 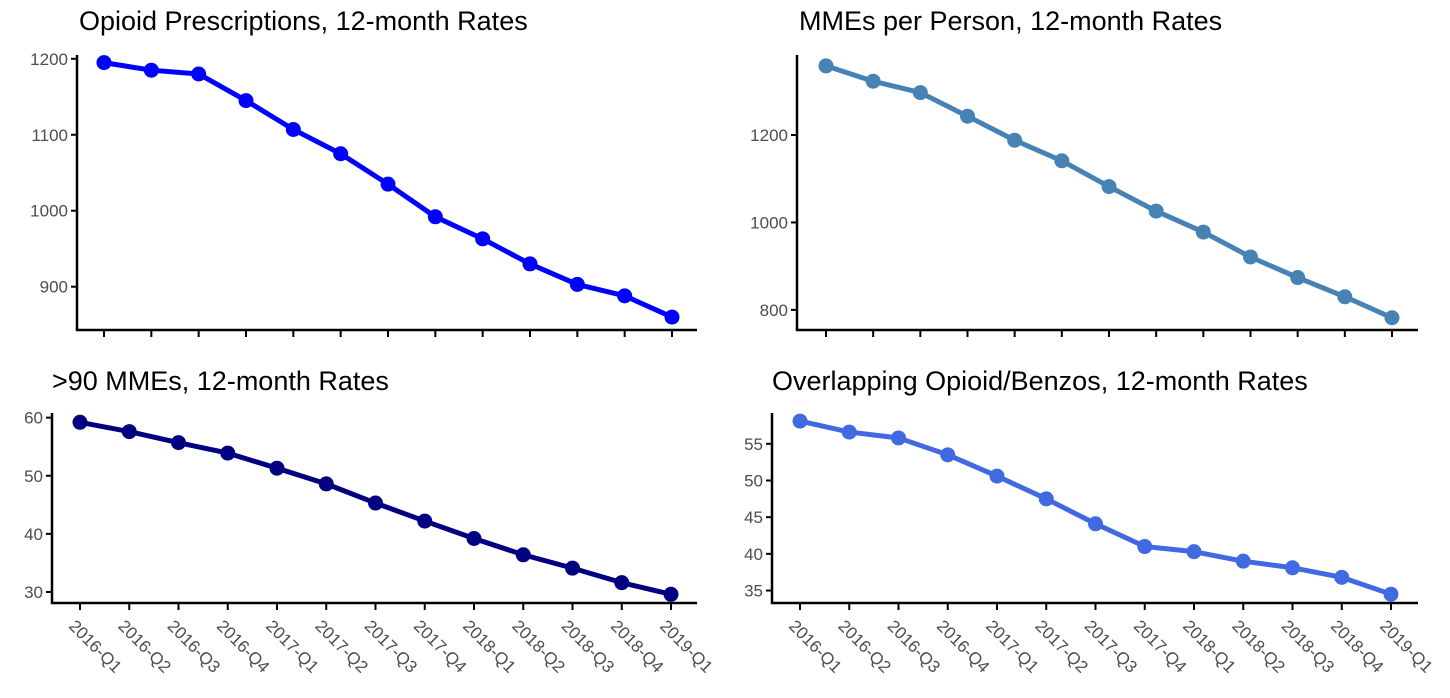 What do you see at coordinates (774, 310) in the screenshot?
I see `y-tick-label: 800` at bounding box center [774, 310].